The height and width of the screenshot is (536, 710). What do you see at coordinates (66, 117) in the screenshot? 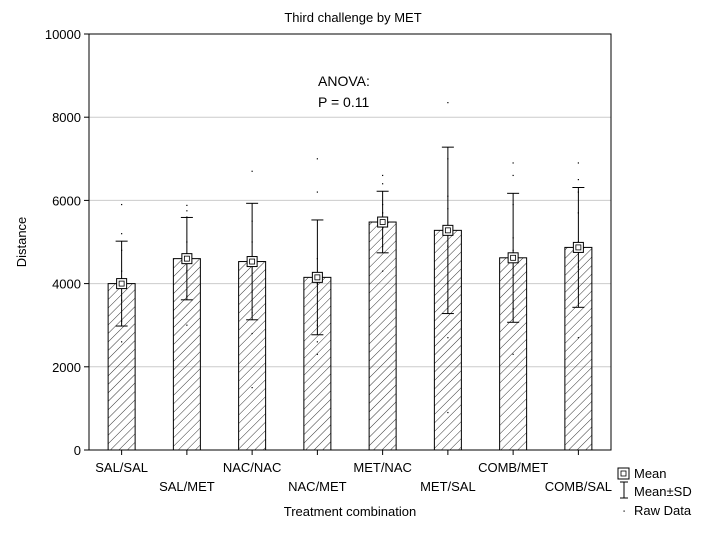
I see `y-tick-label: 8000` at bounding box center [66, 117].